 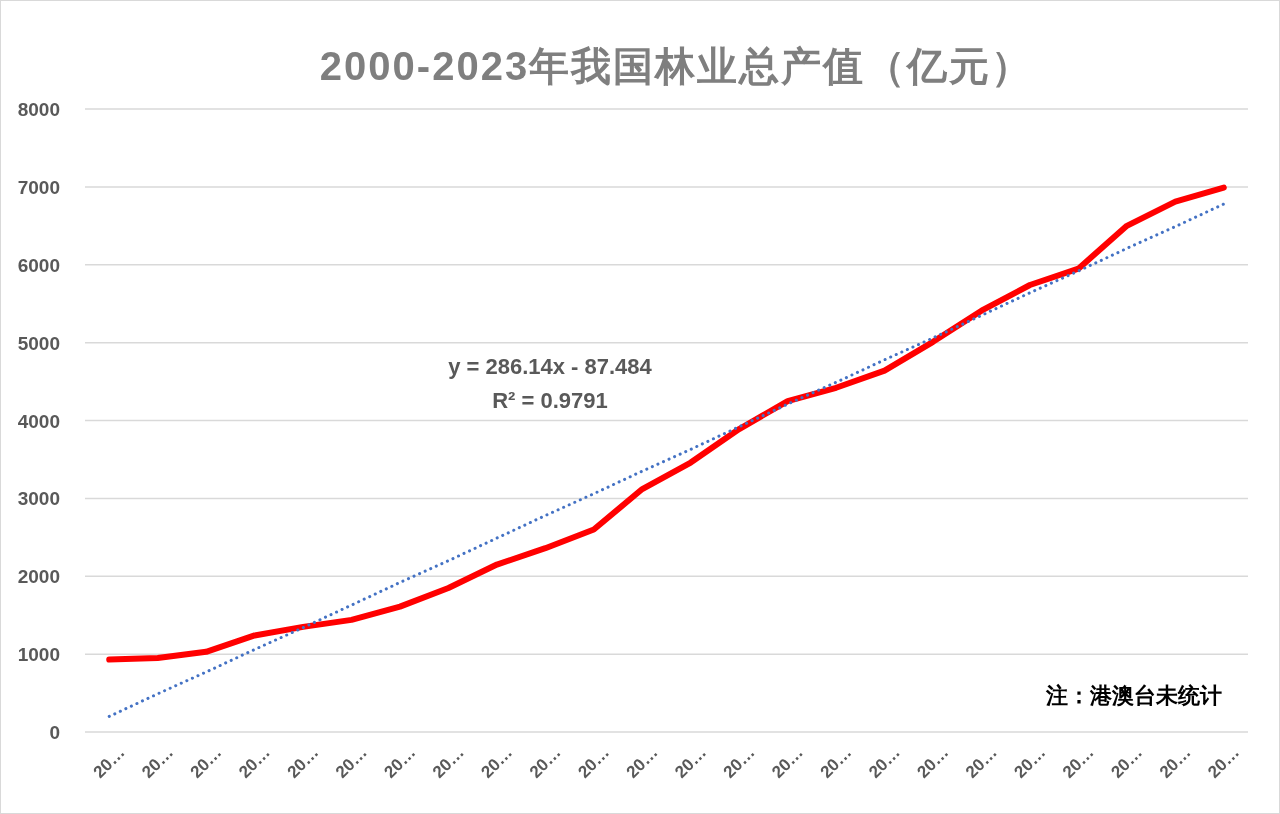 I want to click on y-tick-label: 7000, so click(x=38, y=187).